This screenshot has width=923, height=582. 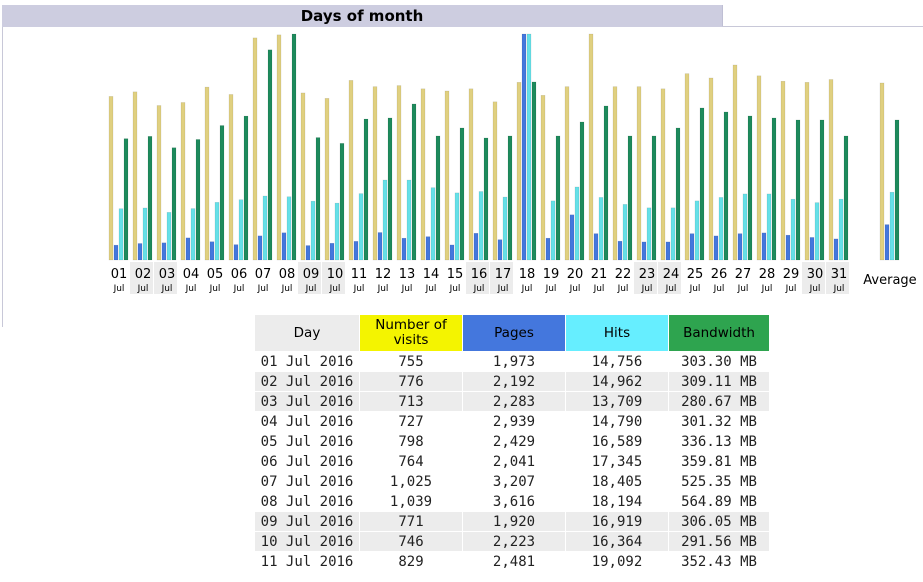 I want to click on table-row: 06 Jul 2016 764 2,041 17,345 359.81 MB, so click(x=512, y=461).